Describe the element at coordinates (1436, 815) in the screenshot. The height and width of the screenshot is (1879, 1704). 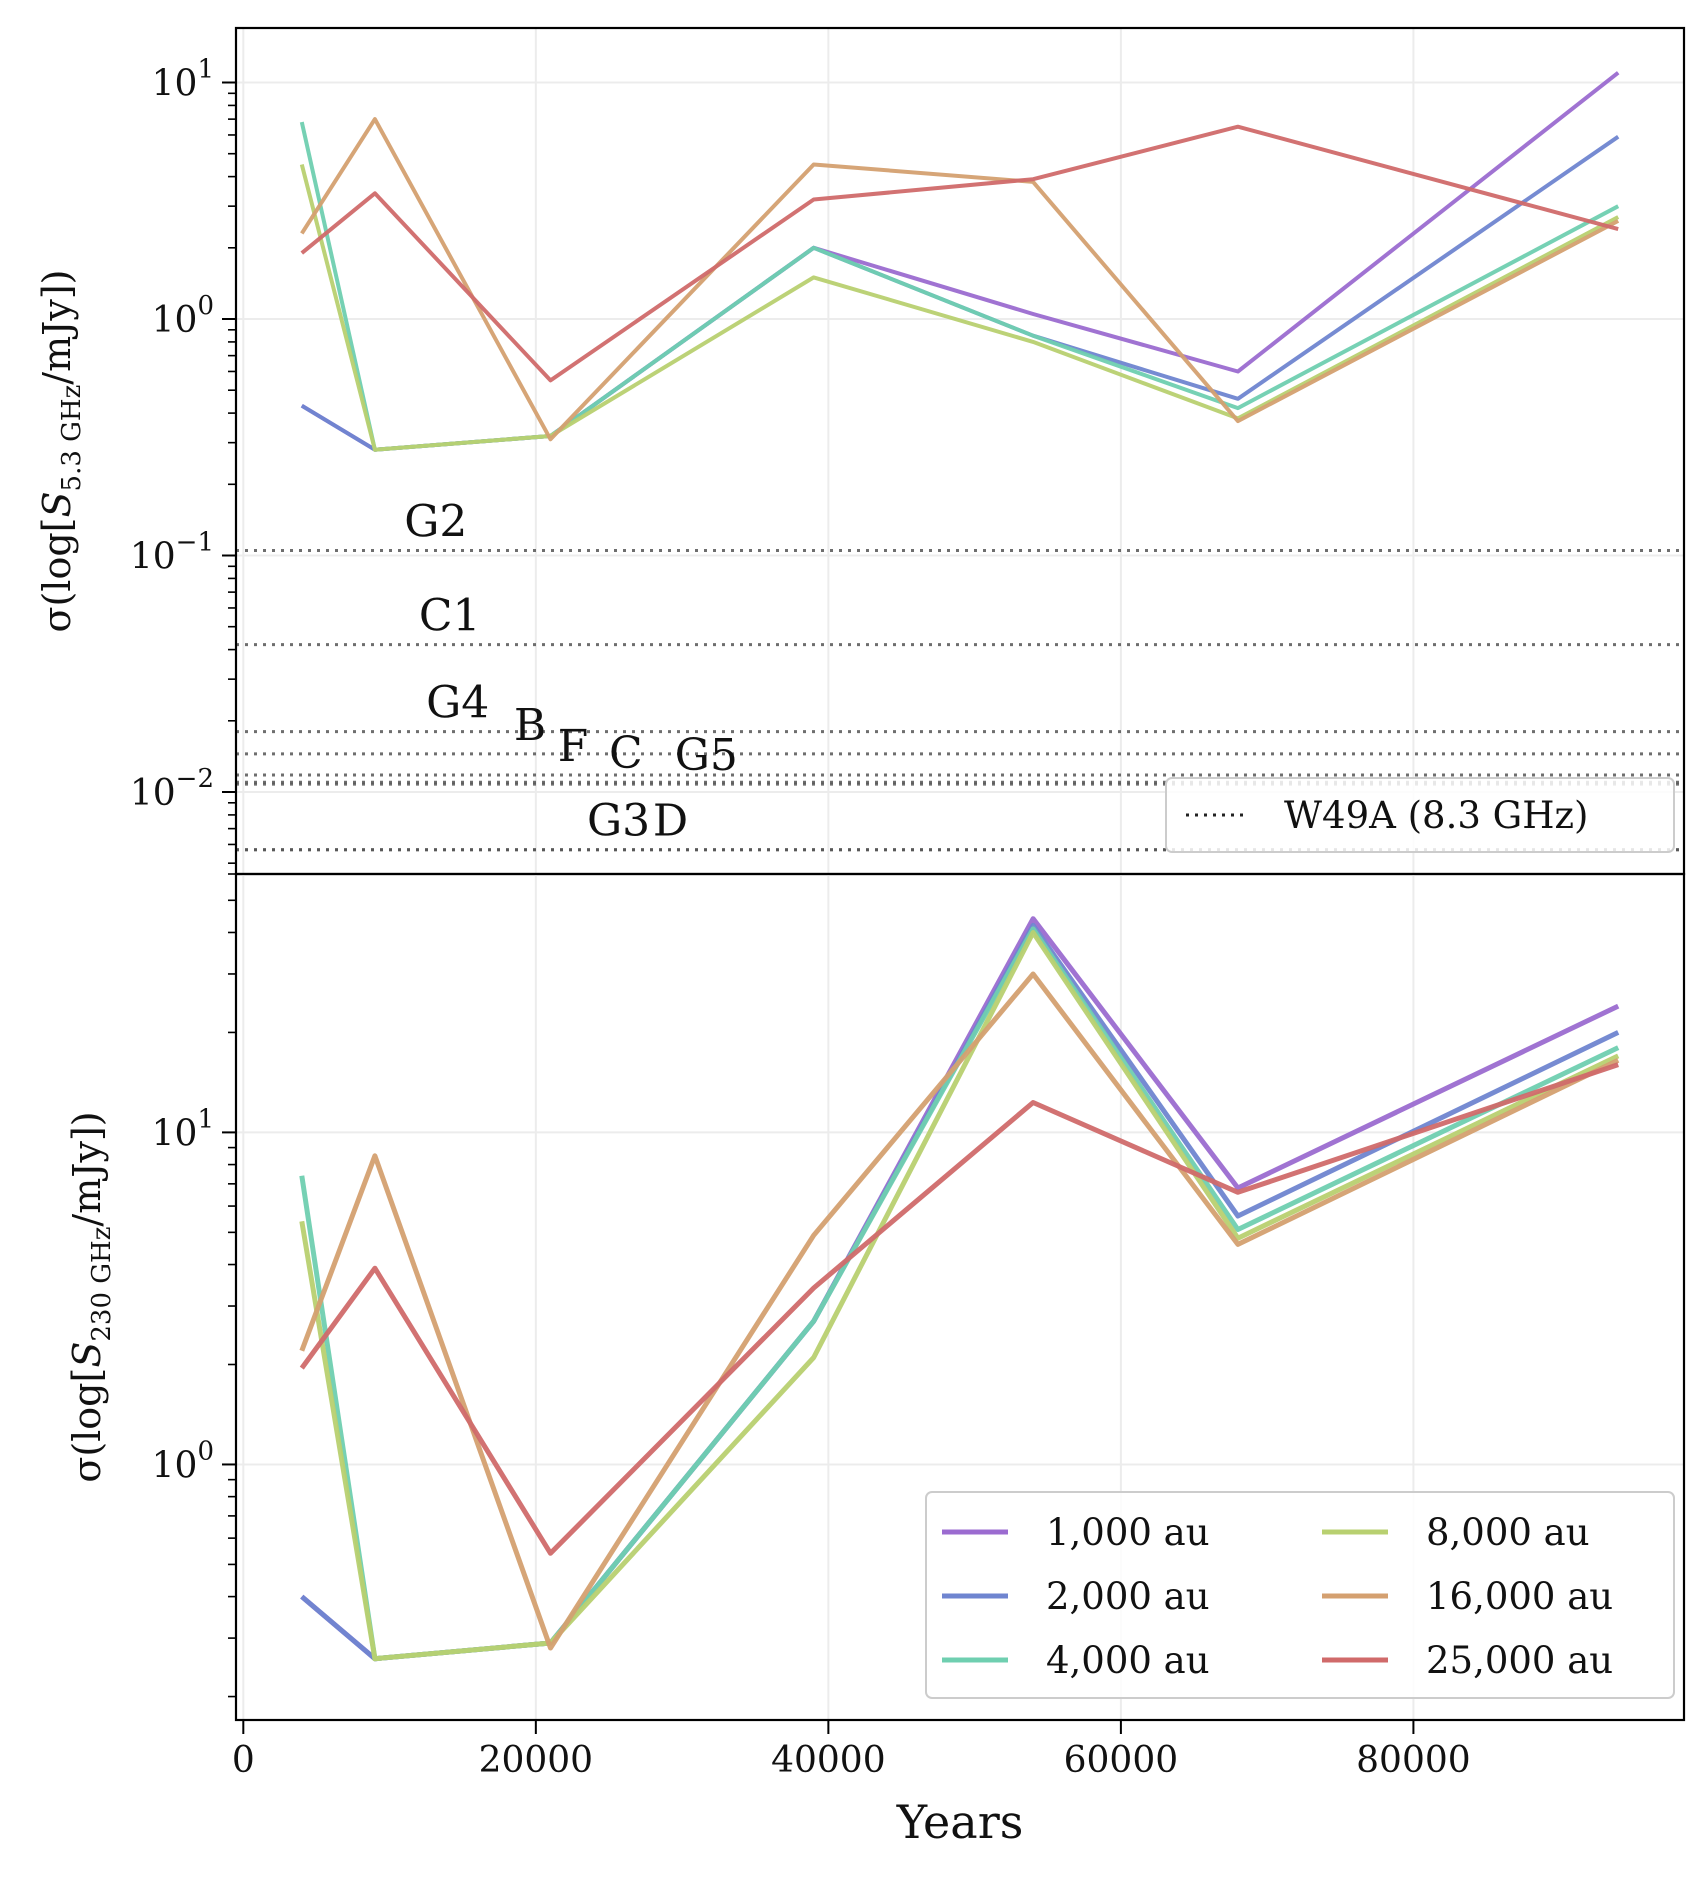
I see `top-legend-label: W49A (8.3 GHz)` at that location.